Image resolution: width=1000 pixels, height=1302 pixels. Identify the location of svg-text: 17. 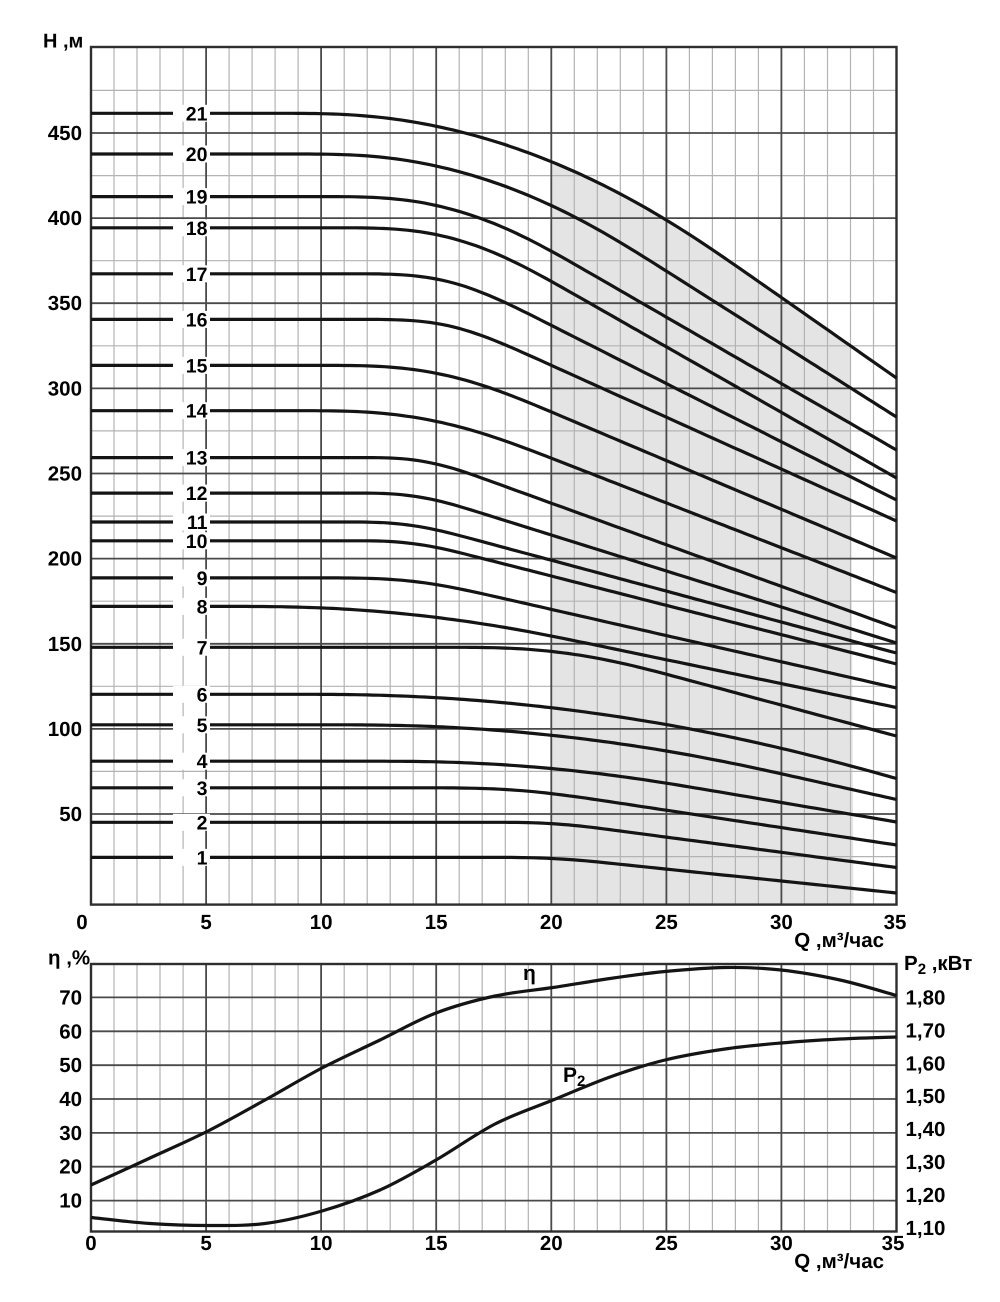
(197, 275).